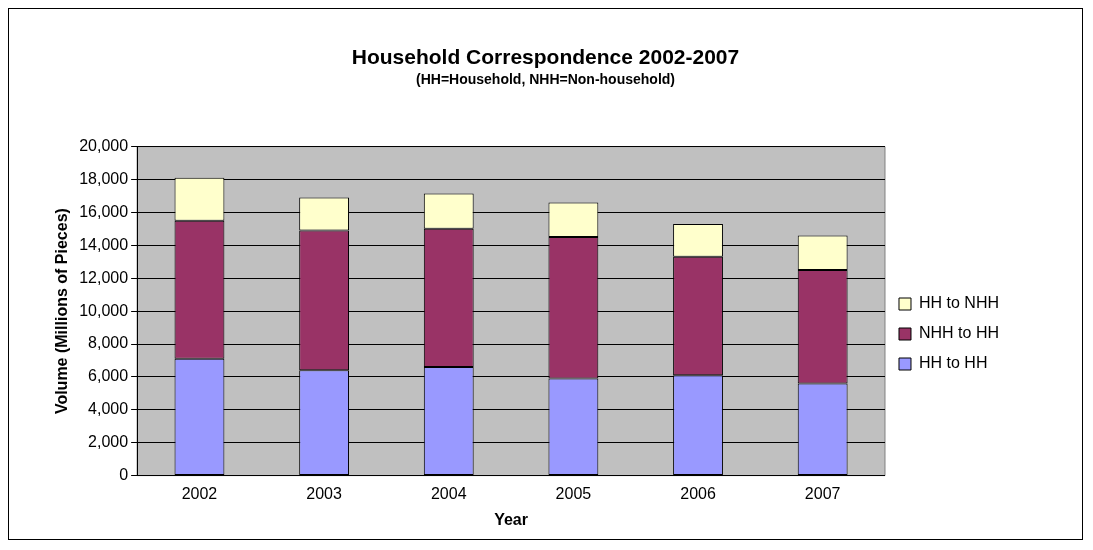  What do you see at coordinates (104, 178) in the screenshot?
I see `y-tick-label: 18,000` at bounding box center [104, 178].